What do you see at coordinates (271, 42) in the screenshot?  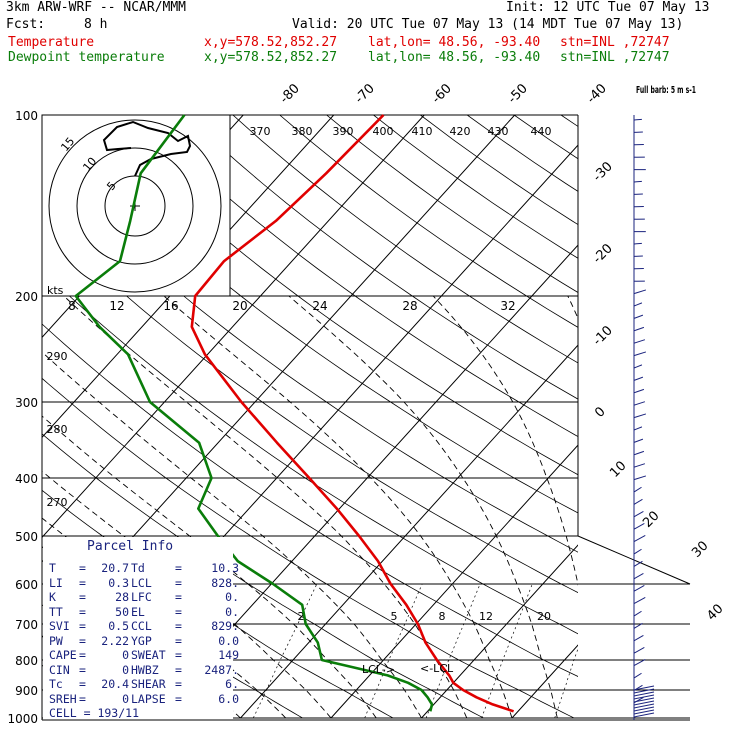 I see `temperature-xy: x,y=578.52,852.27` at bounding box center [271, 42].